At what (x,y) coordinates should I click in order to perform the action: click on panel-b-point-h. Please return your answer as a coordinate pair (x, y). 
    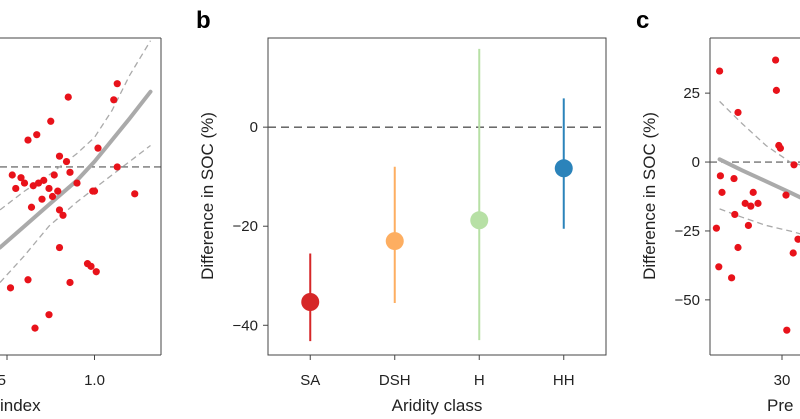
    Looking at the image, I should click on (479, 220).